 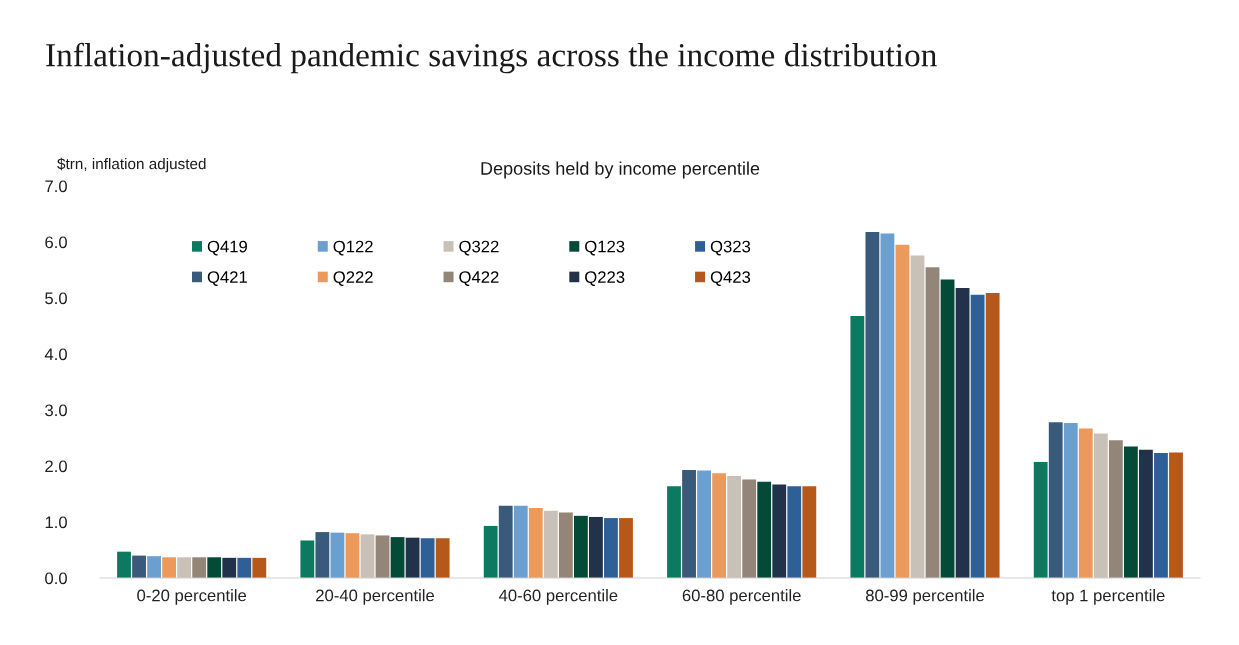 What do you see at coordinates (192, 597) in the screenshot?
I see `x-tick-label: 0-20 percentile` at bounding box center [192, 597].